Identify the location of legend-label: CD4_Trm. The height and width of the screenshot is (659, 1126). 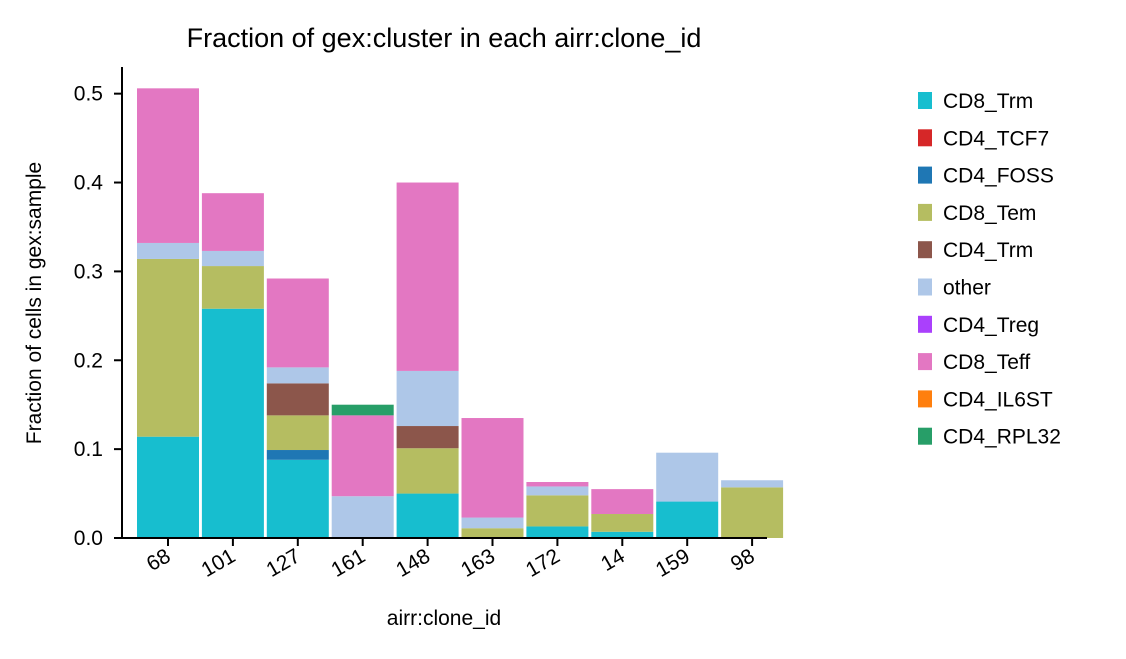
(988, 250).